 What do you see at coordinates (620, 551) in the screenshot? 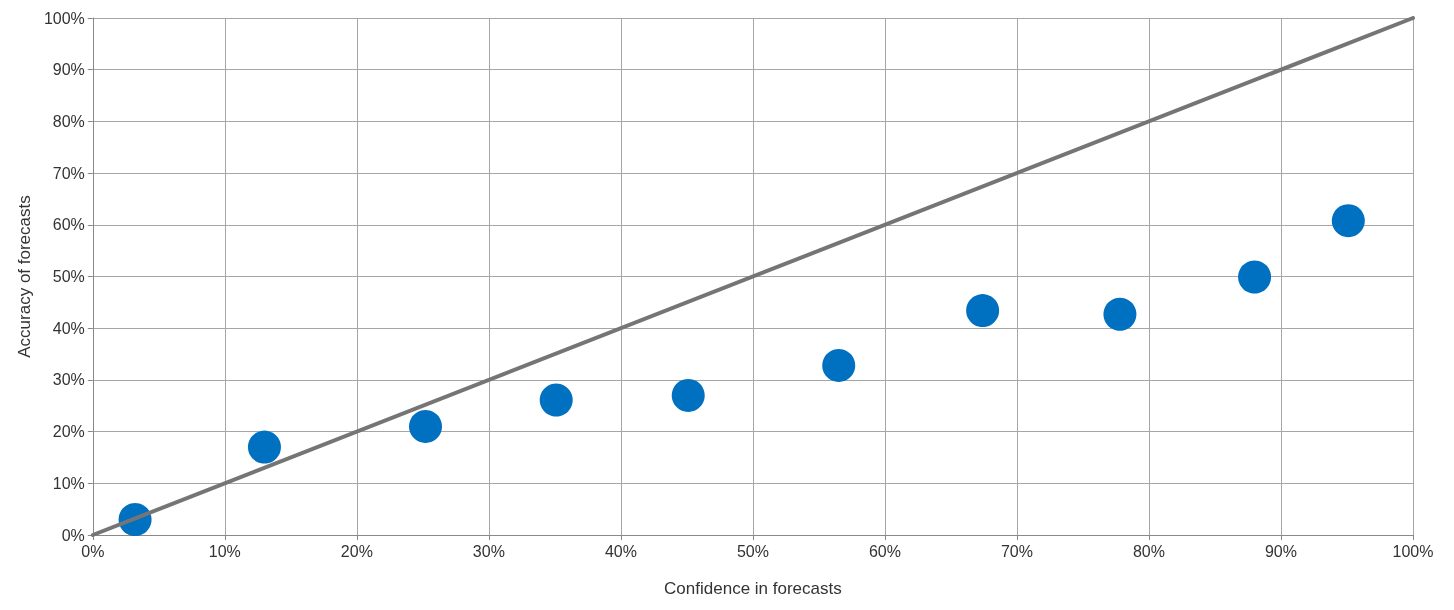
I see `x-tick-label: 40%` at bounding box center [620, 551].